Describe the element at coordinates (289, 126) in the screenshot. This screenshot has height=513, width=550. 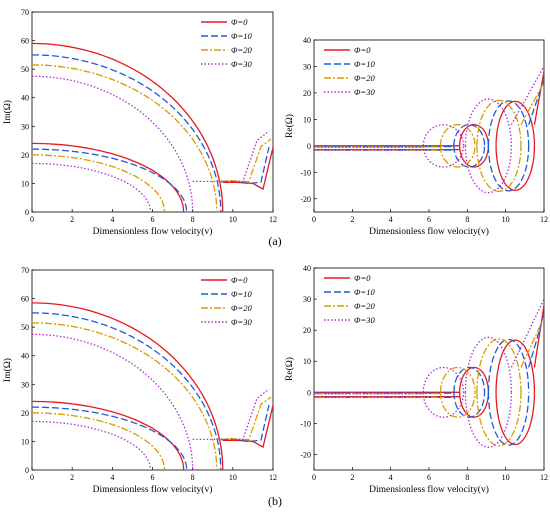
I see `y-axis-label: Re(Ω)` at that location.